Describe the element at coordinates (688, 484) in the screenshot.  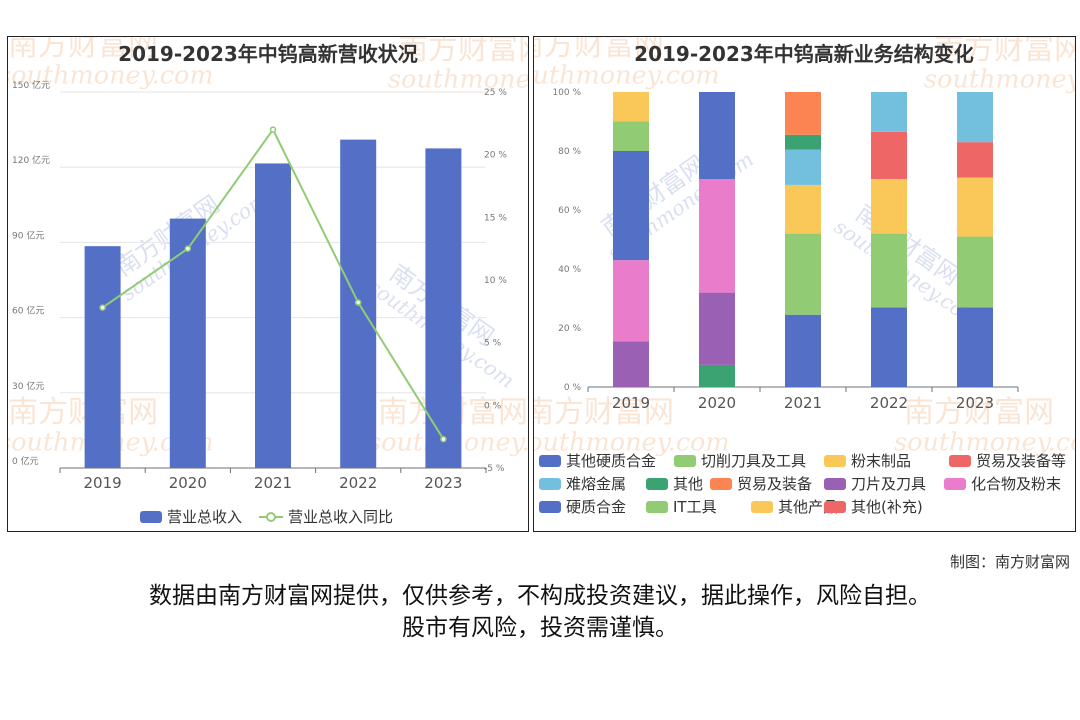
I see `legend-label: 其他` at that location.